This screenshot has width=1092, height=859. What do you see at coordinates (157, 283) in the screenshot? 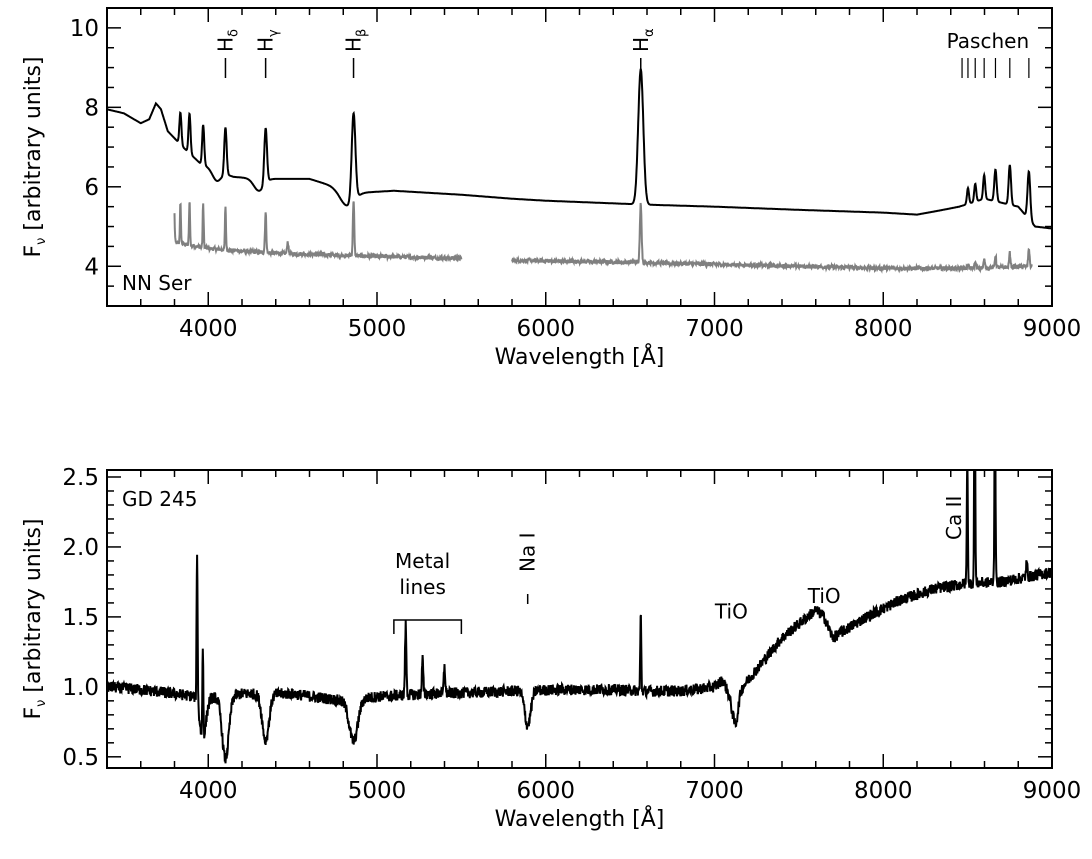
I see `object-label: NN Ser` at bounding box center [157, 283].